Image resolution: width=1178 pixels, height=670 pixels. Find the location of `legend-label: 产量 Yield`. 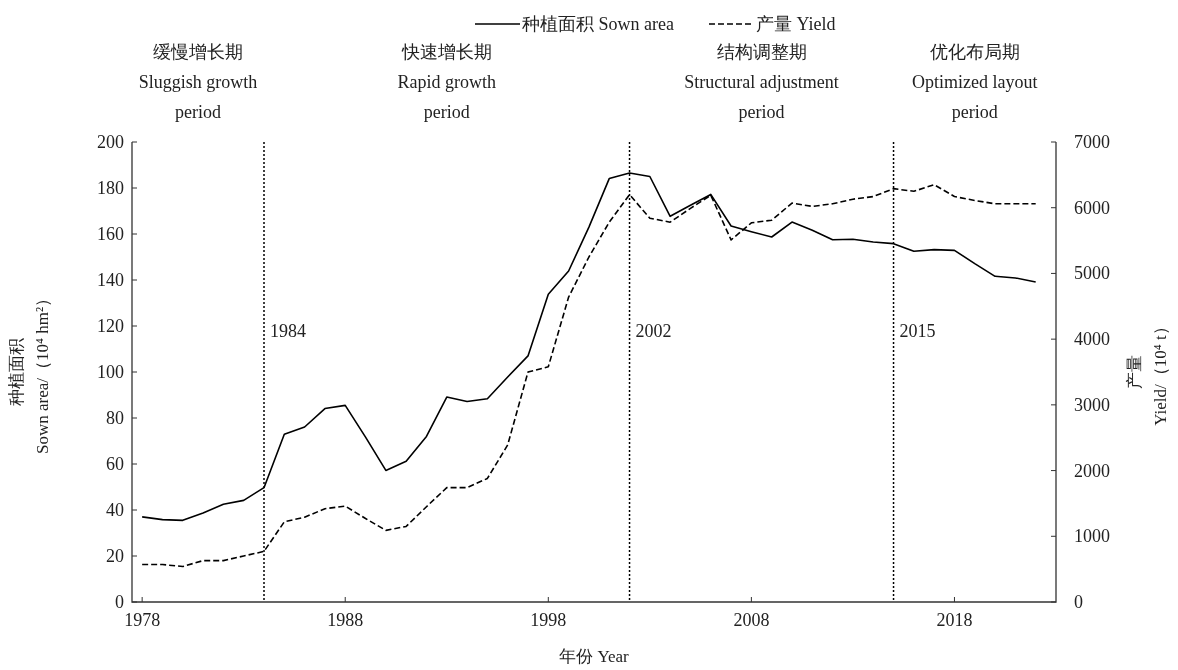

legend-label: 产量 Yield is located at coordinates (795, 24).